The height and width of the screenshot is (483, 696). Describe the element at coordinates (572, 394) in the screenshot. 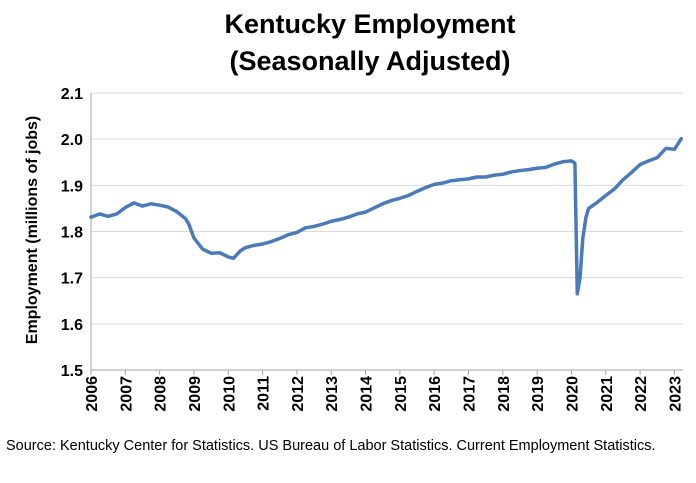

I see `x-tick-label: 2020` at that location.